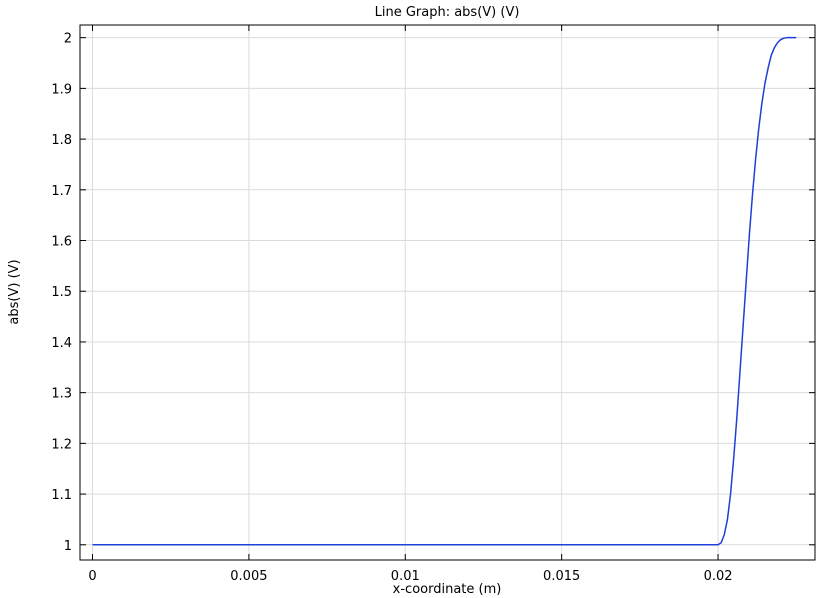 The image size is (816, 598). What do you see at coordinates (14, 291) in the screenshot?
I see `y-axis-label: abs(V) (V)` at bounding box center [14, 291].